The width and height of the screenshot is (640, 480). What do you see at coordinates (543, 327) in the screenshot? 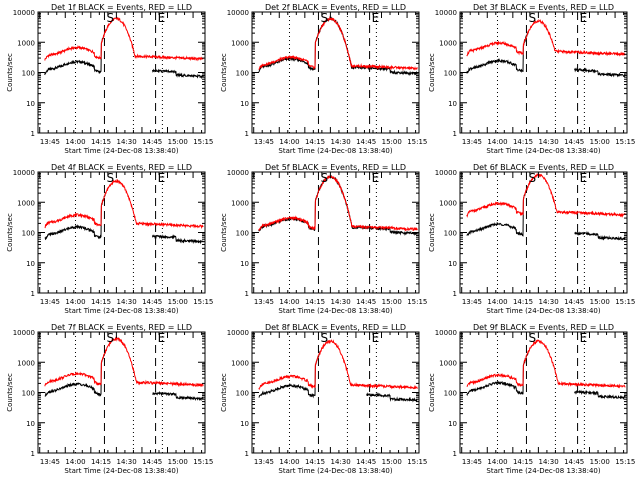
I see `panel-title: Det 9f BLACK = Events, RED = LLD` at bounding box center [543, 327].